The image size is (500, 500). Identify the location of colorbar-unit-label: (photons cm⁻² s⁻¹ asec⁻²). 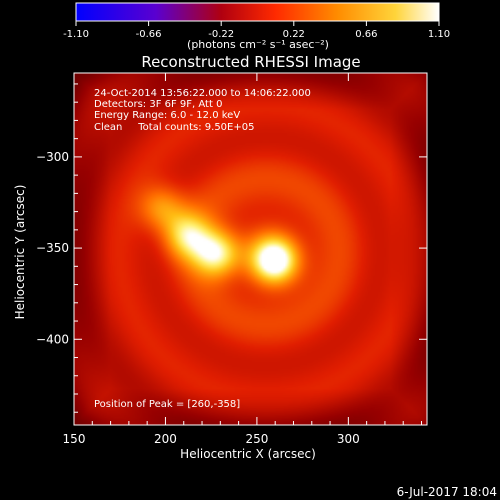
(258, 44).